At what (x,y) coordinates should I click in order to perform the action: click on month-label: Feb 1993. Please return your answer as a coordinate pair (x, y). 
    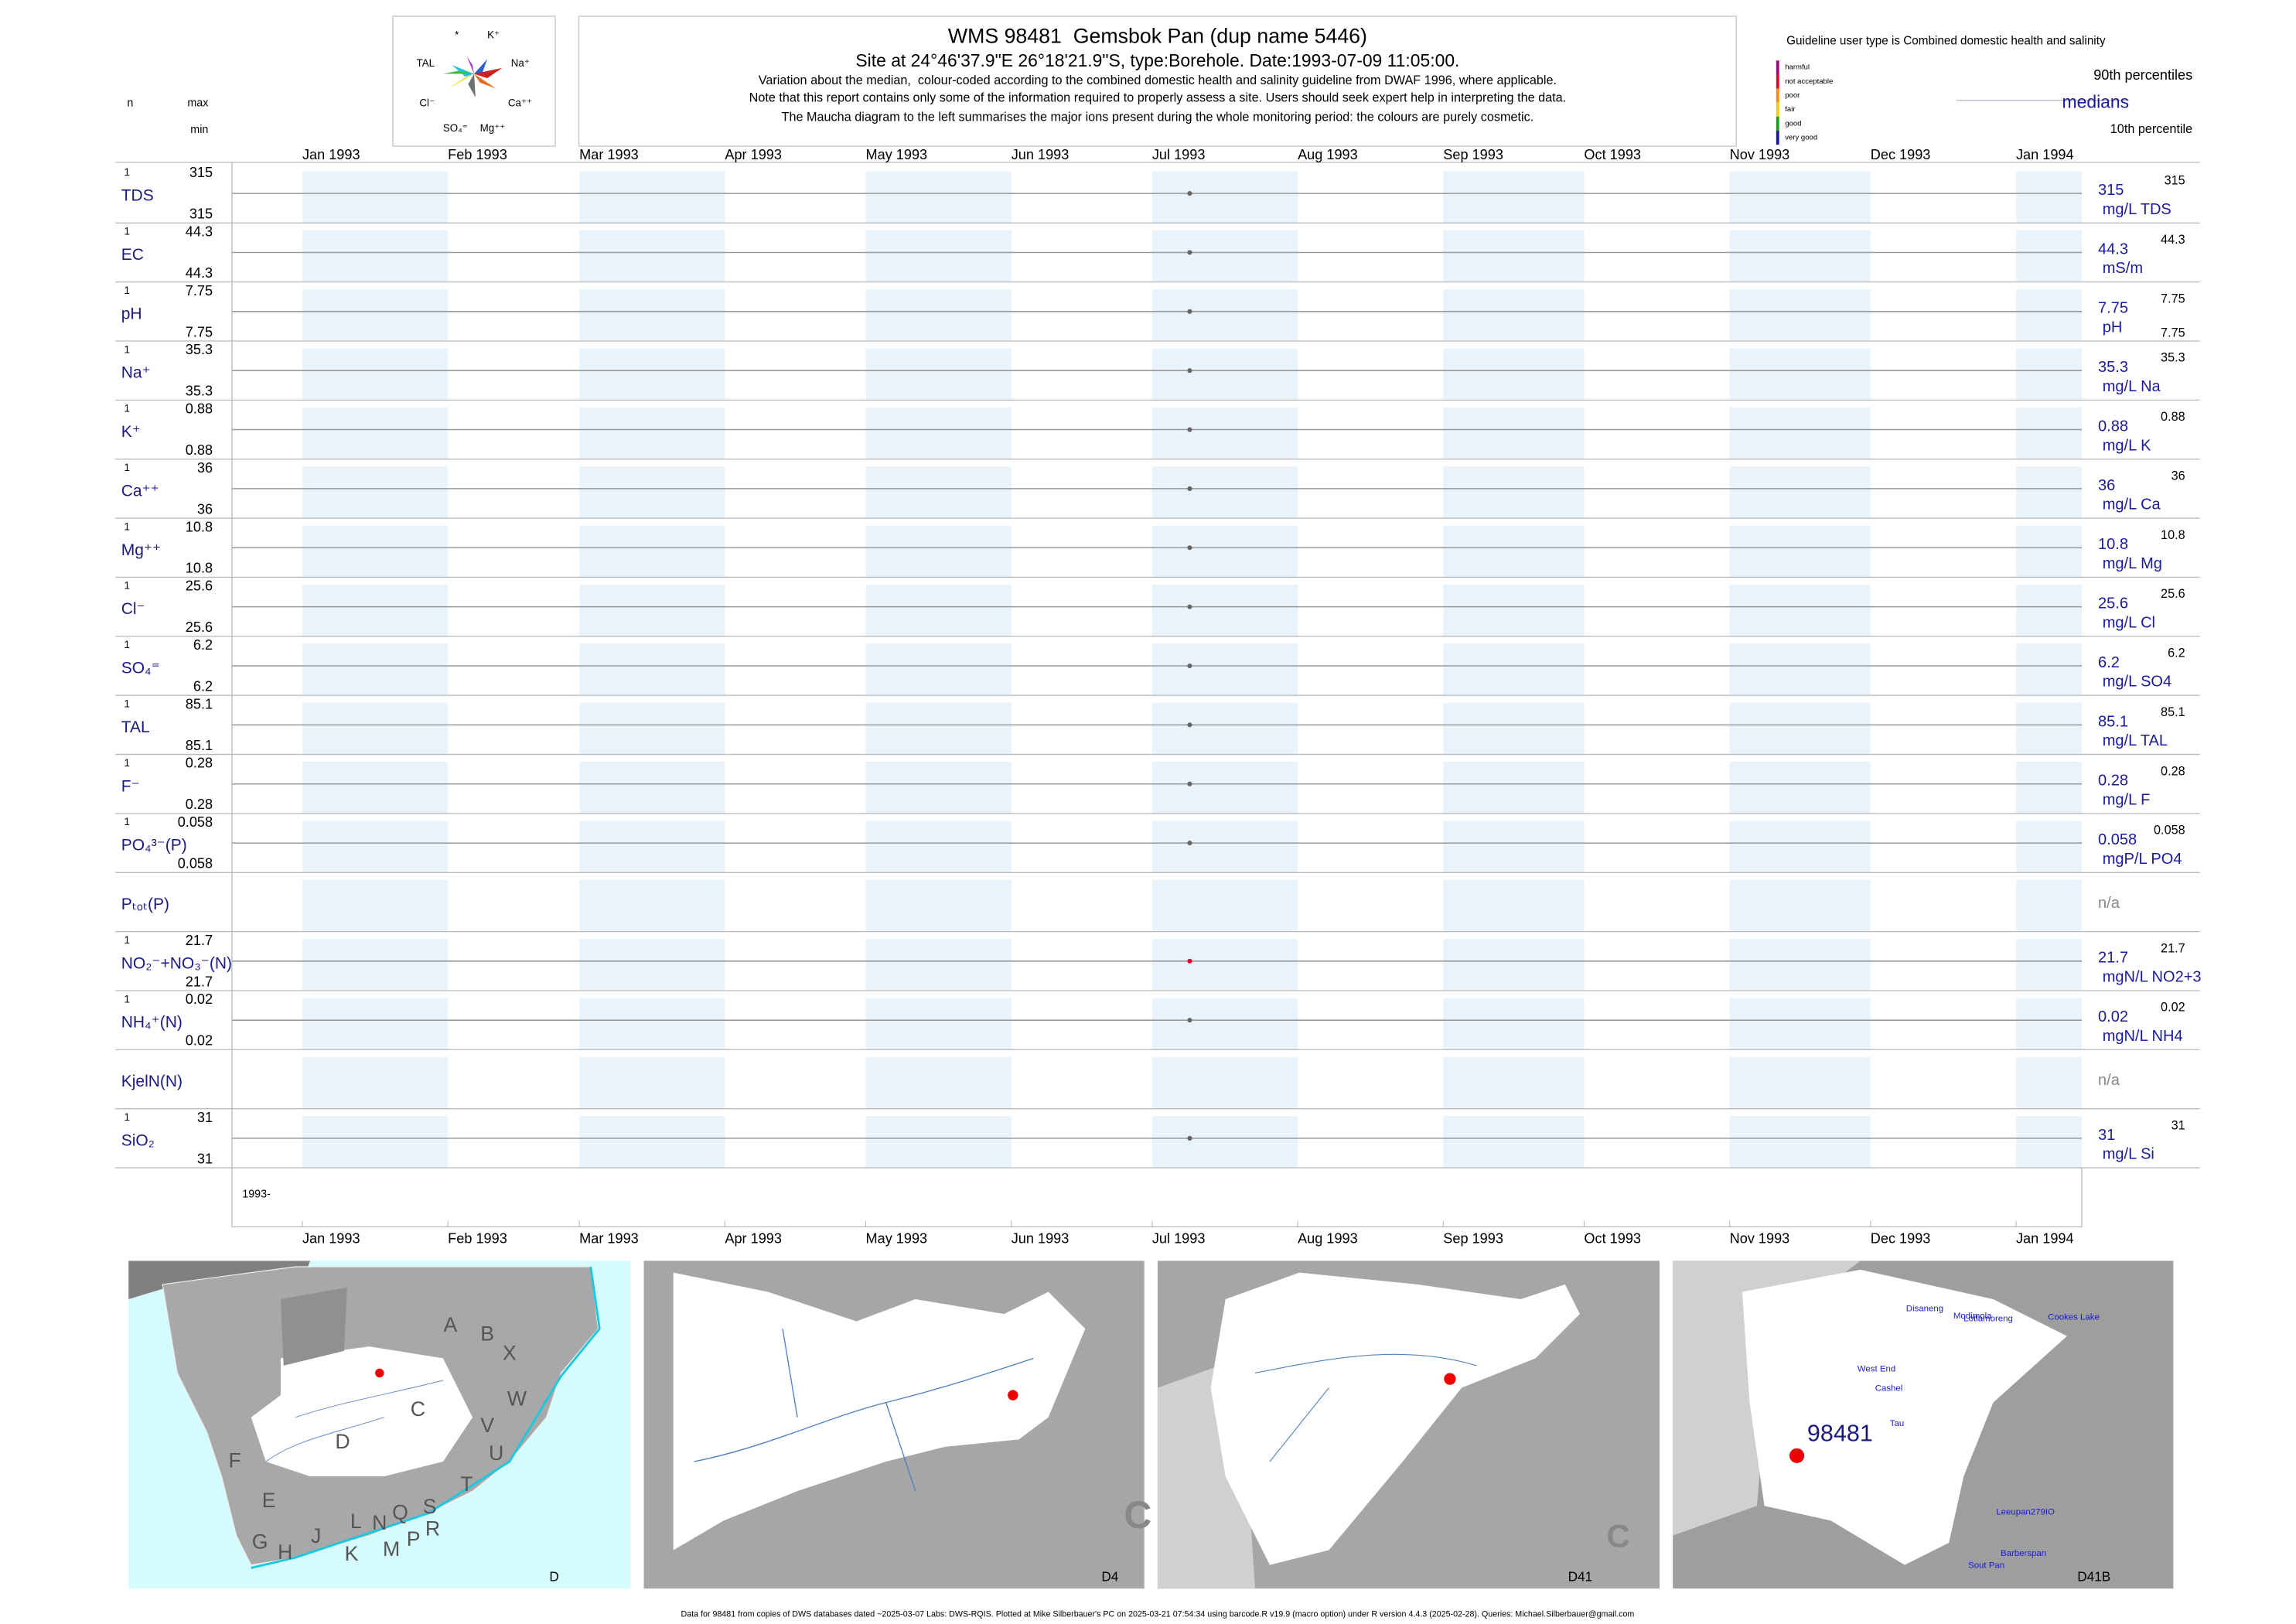
    Looking at the image, I should click on (477, 154).